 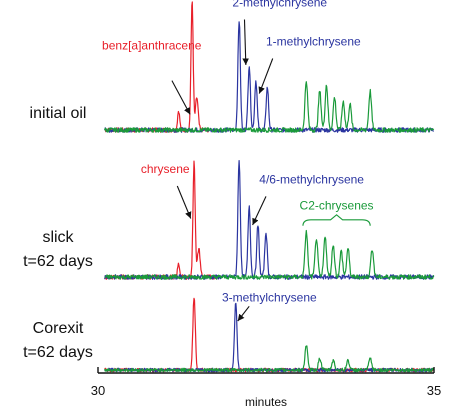 What do you see at coordinates (152, 45) in the screenshot?
I see `annotation-label: benz[a]anthracene` at bounding box center [152, 45].